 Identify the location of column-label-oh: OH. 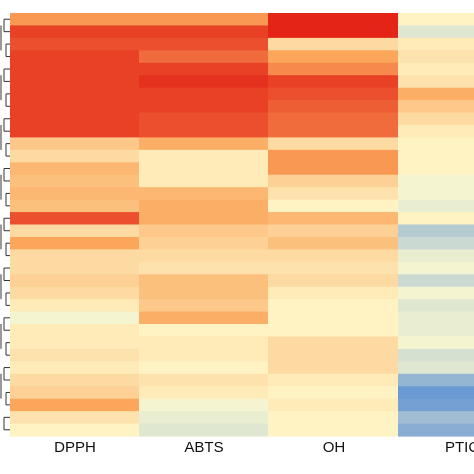
(334, 447).